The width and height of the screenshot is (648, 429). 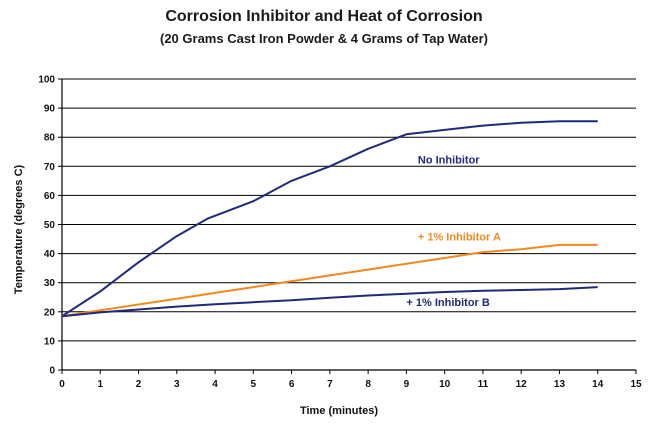 What do you see at coordinates (483, 384) in the screenshot?
I see `x-tick-label-11: 11` at bounding box center [483, 384].